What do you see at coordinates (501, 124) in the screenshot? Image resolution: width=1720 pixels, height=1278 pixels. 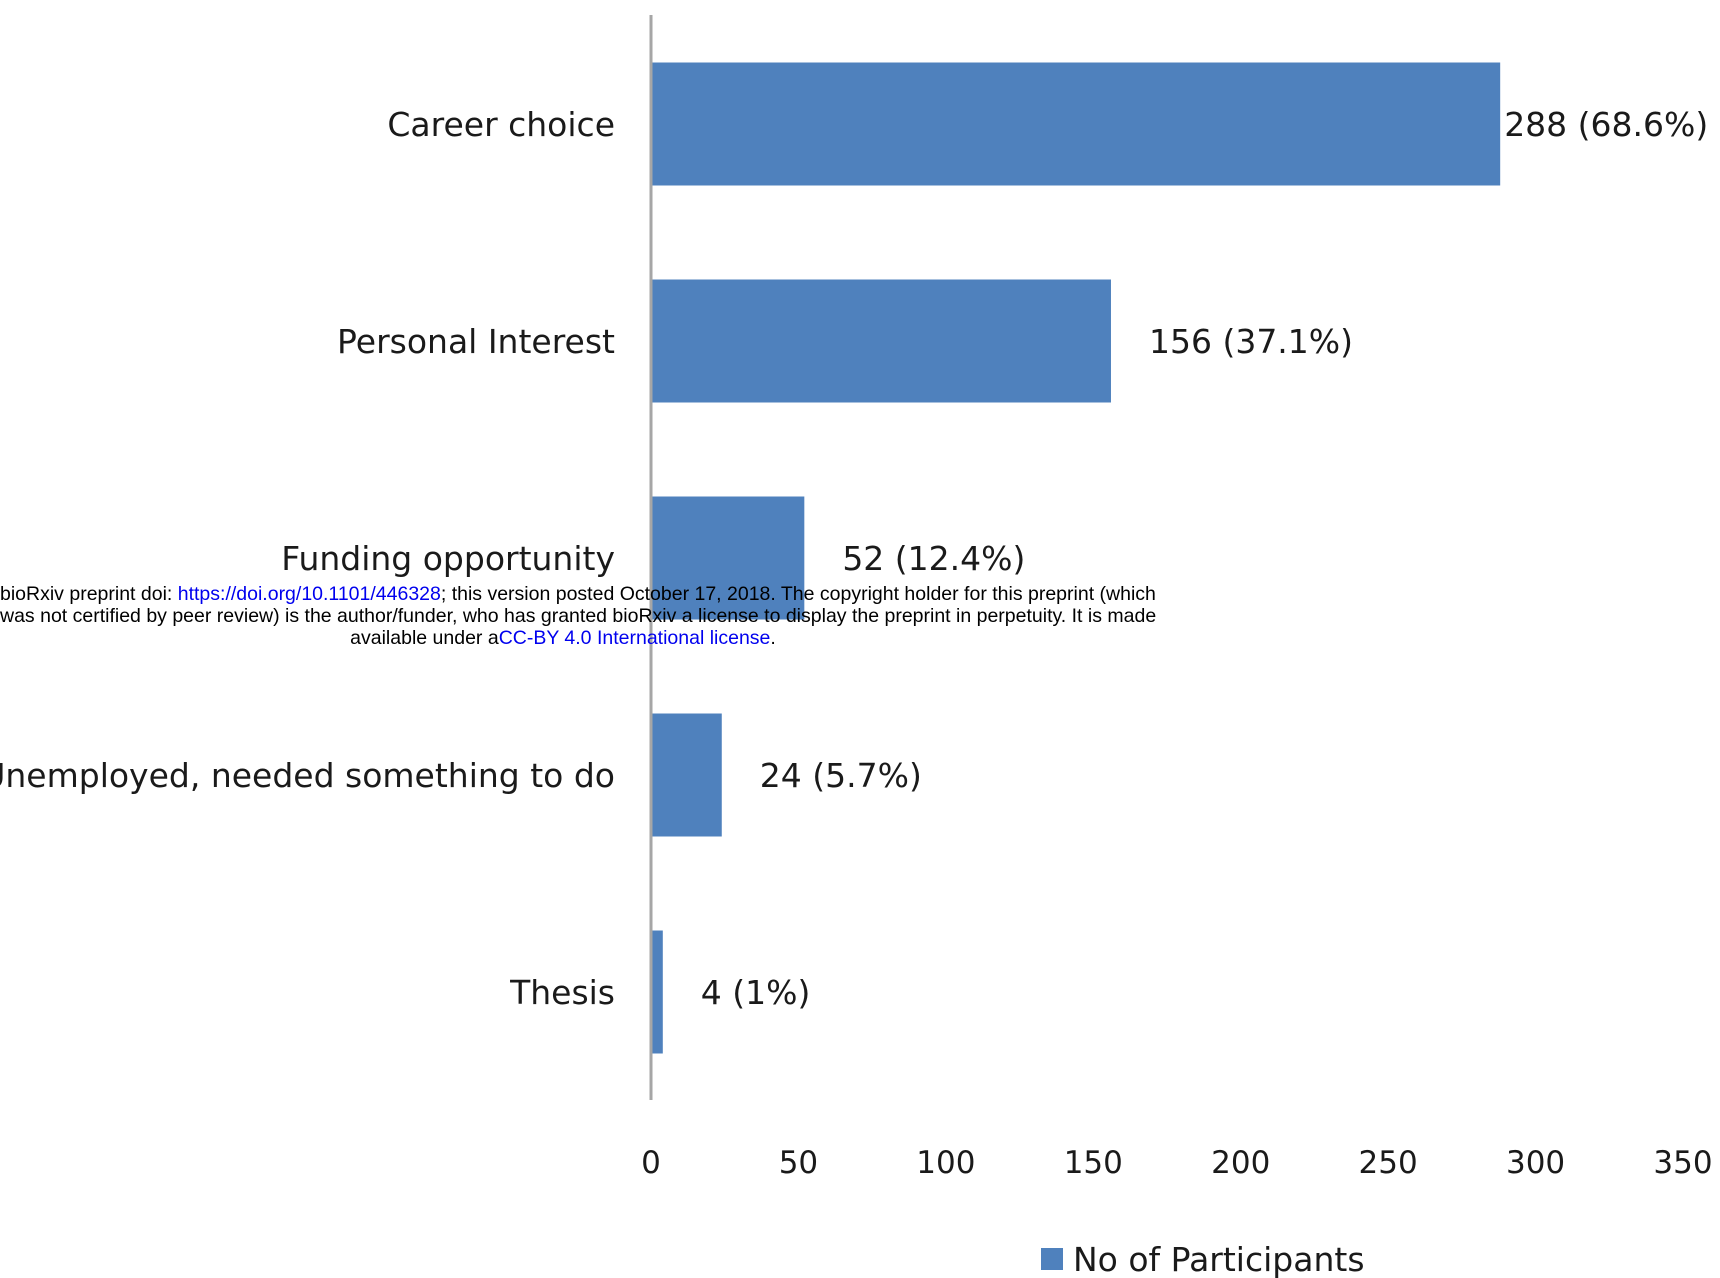 I see `category-label: Career choice` at bounding box center [501, 124].